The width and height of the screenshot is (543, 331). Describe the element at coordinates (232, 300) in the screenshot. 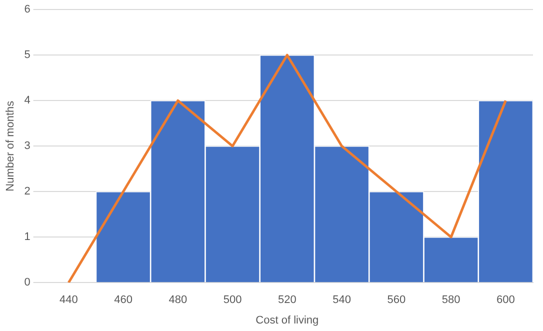

I see `x-tick-label: 500` at that location.